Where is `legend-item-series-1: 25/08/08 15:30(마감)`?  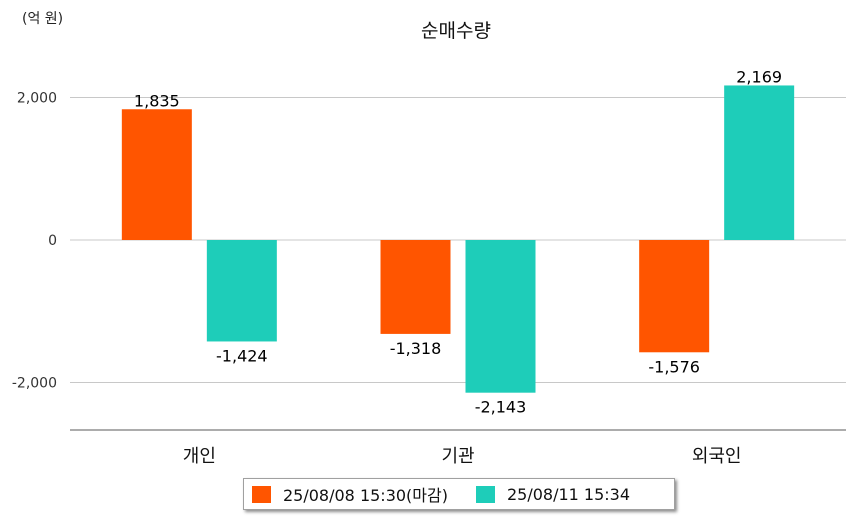 legend-item-series-1: 25/08/08 15:30(마감) is located at coordinates (350, 494).